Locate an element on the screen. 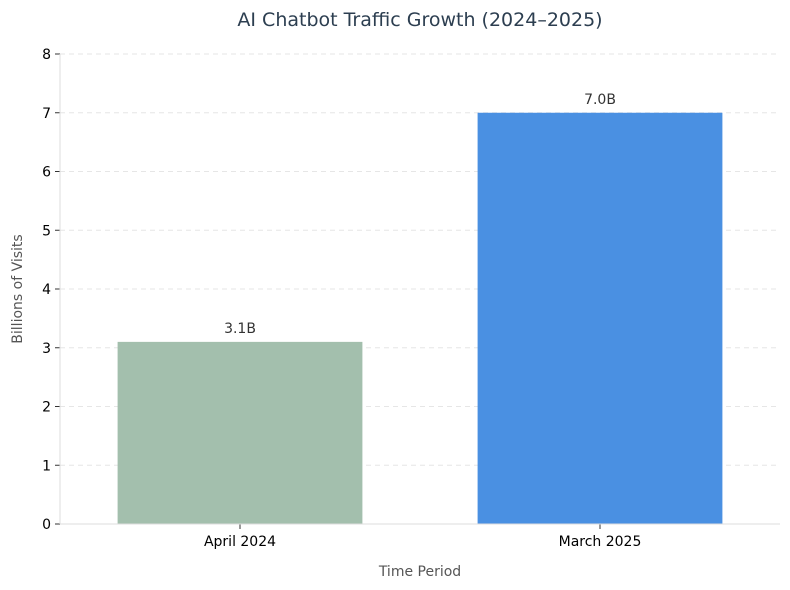 The height and width of the screenshot is (590, 790). y-tick-label: 3 is located at coordinates (46, 349).